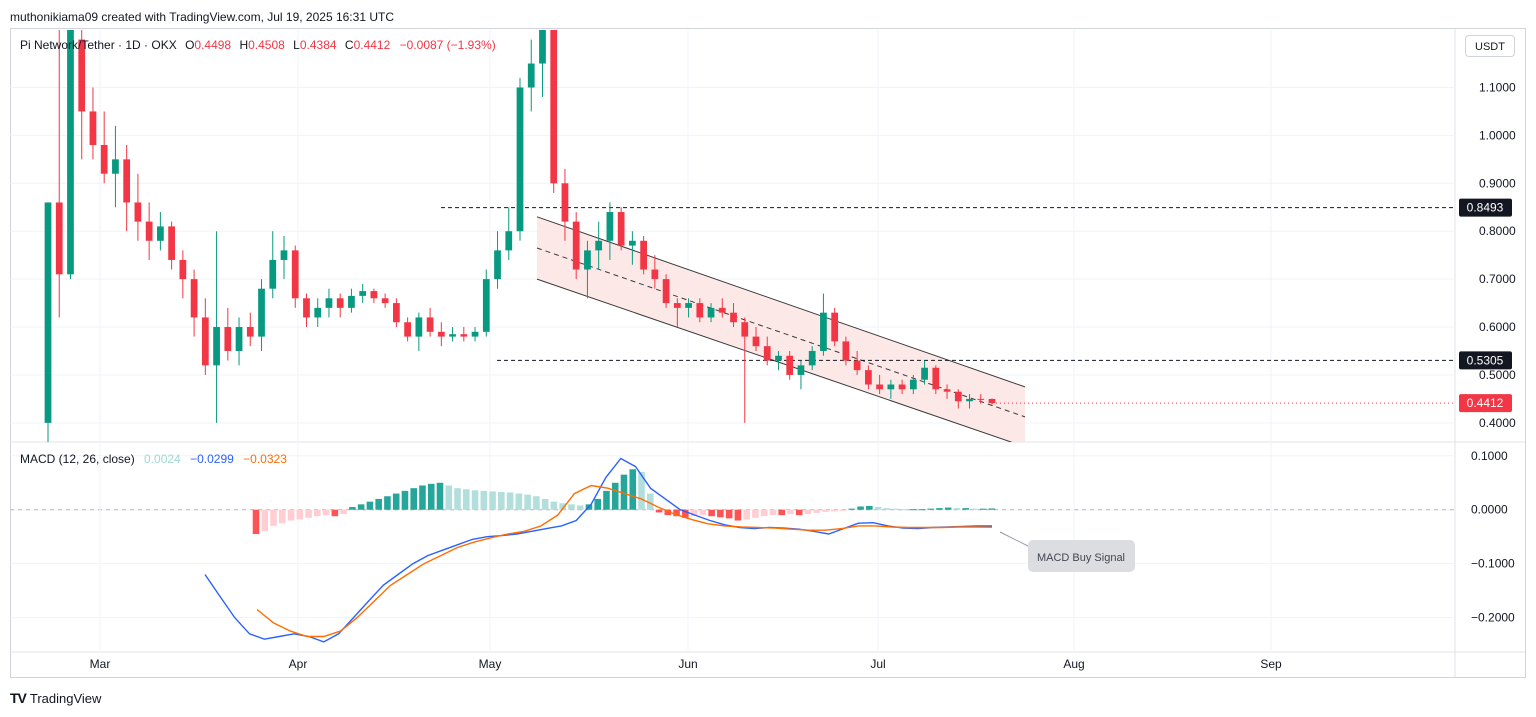  What do you see at coordinates (1489, 456) in the screenshot?
I see `macd-tick-label: 0.1000` at bounding box center [1489, 456].